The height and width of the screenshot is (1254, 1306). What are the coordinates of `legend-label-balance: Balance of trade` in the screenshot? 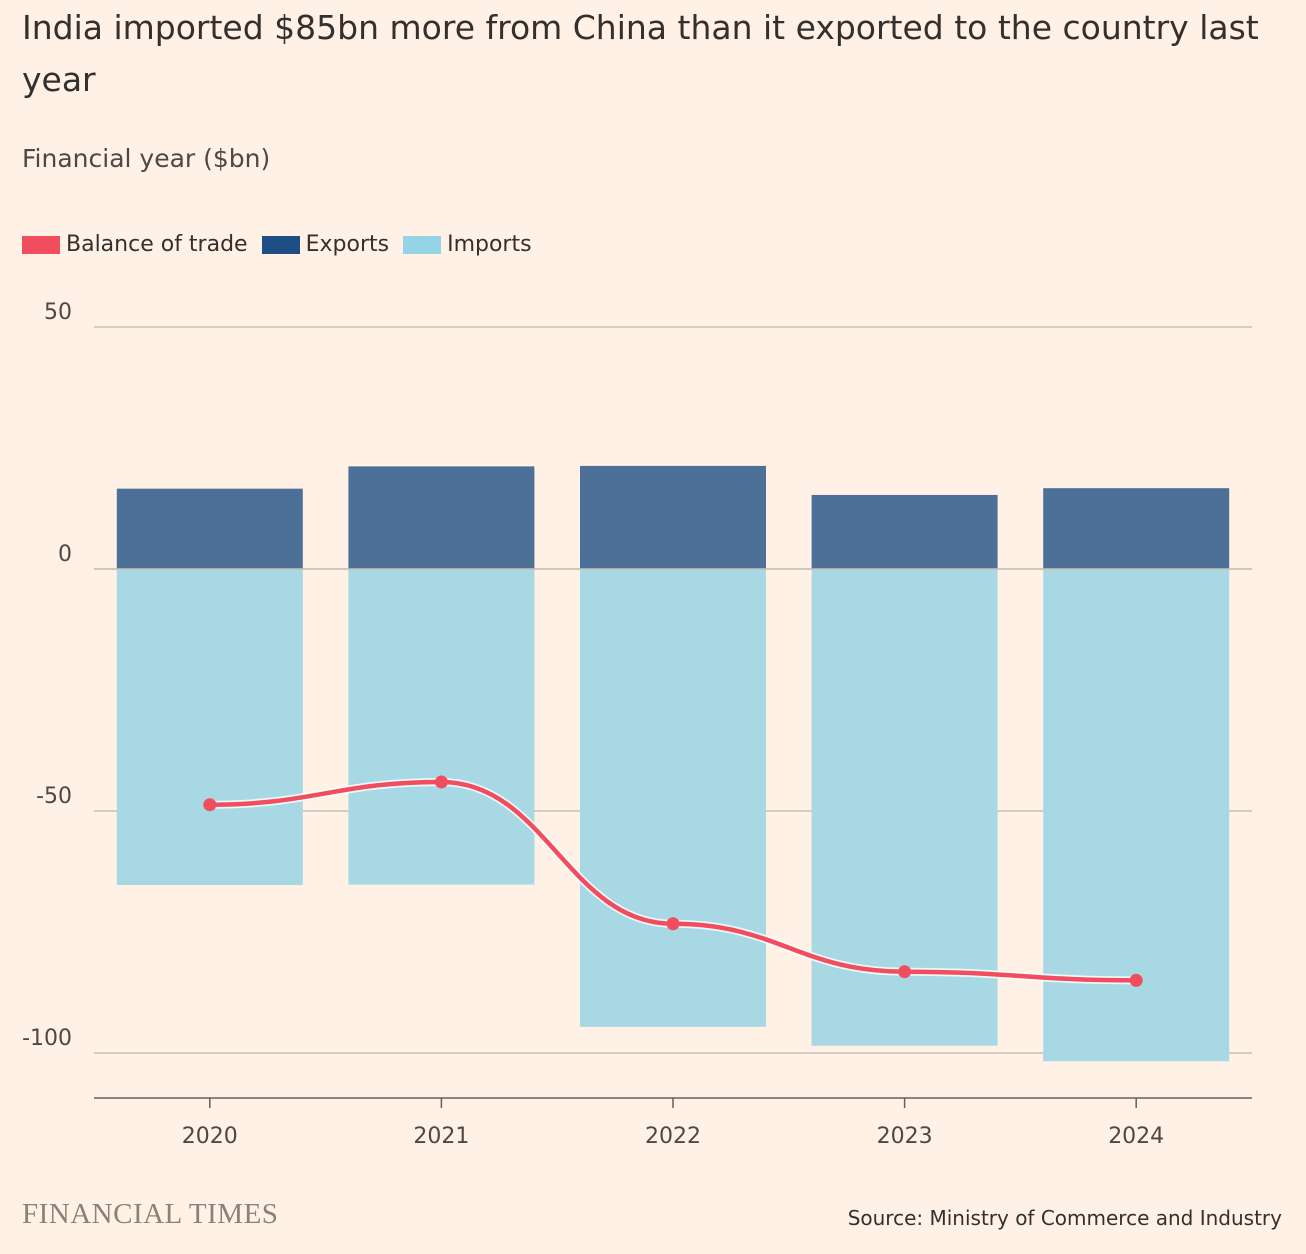 It's located at (157, 244).